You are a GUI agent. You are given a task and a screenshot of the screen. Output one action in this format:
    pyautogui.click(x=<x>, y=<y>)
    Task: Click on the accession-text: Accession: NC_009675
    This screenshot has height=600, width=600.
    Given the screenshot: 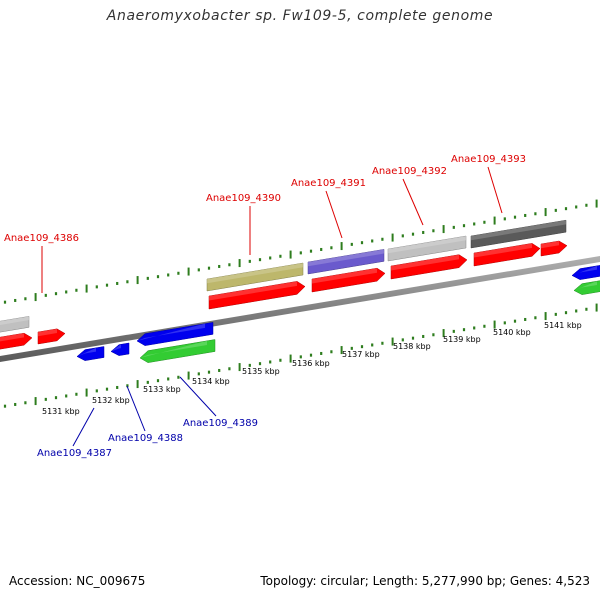 What is the action you would take?
    pyautogui.click(x=77, y=581)
    